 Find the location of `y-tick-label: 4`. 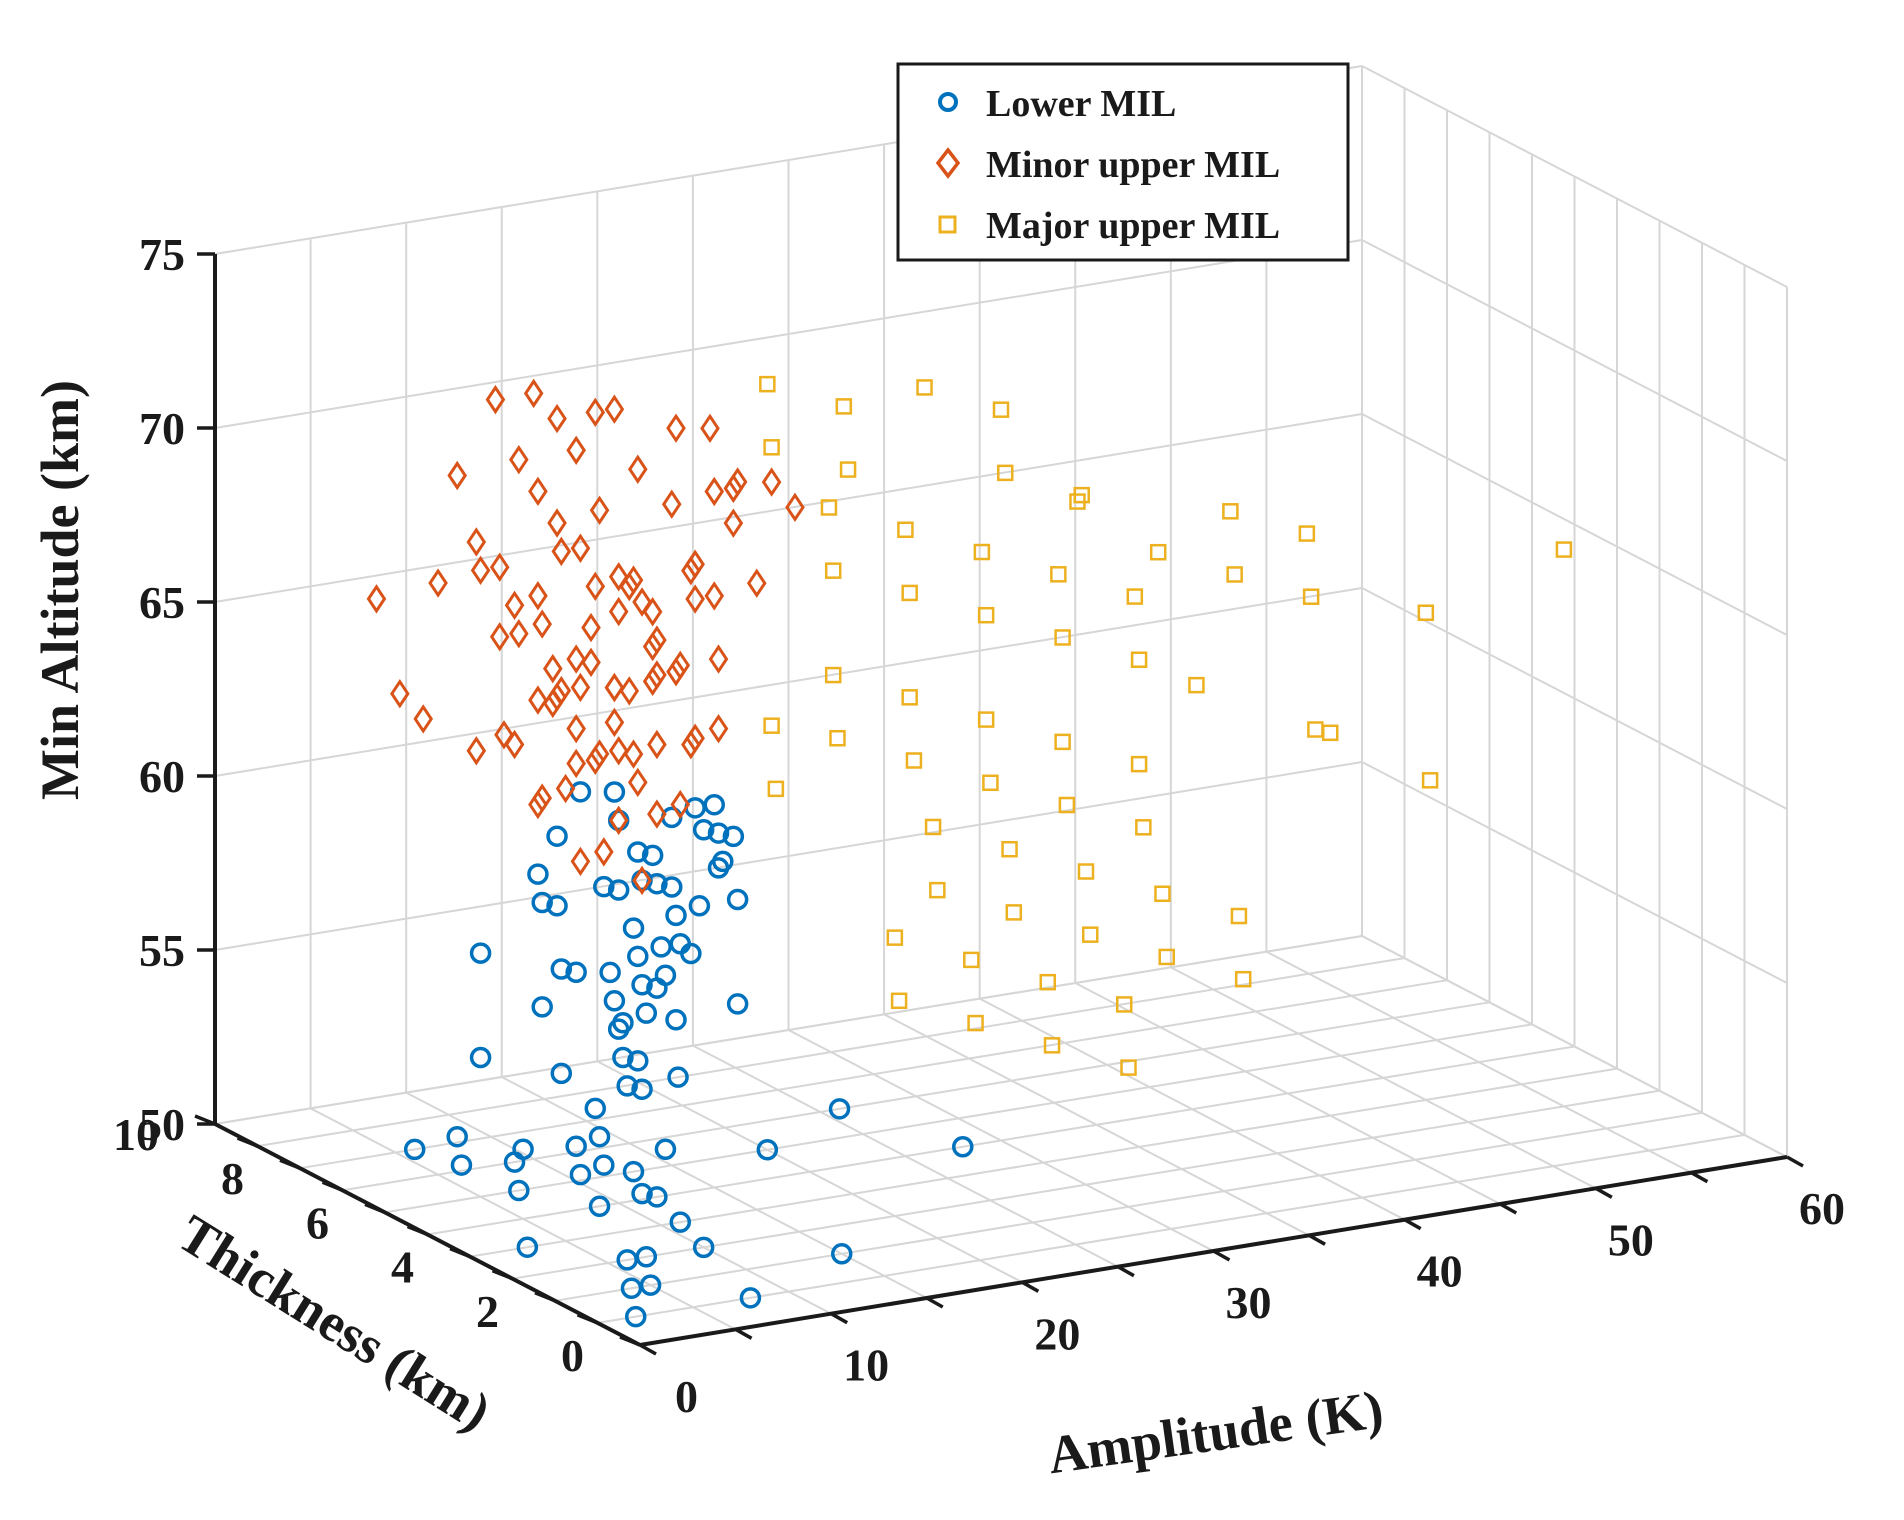

y-tick-label: 4 is located at coordinates (402, 1267).